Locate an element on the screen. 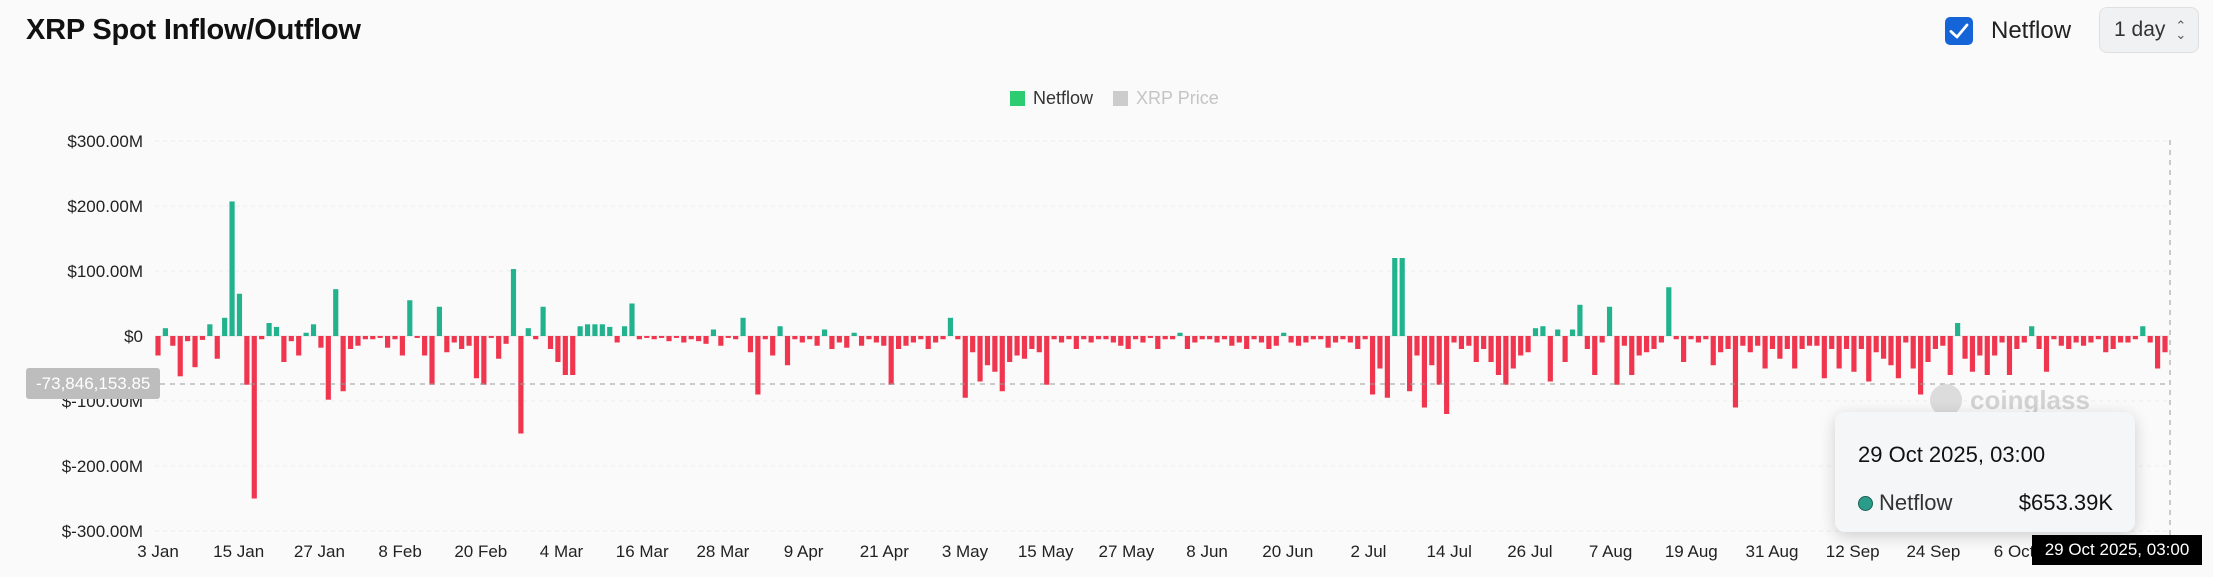 Image resolution: width=2213 pixels, height=577 pixels. legend-label-xrp-price: XRP Price is located at coordinates (1177, 98).